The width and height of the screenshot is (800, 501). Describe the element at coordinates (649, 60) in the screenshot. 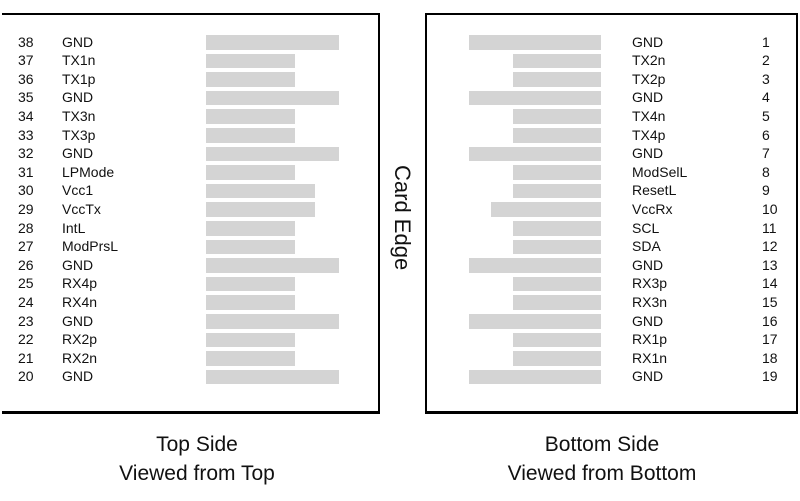

I see `pin-signal-name: TX2n` at that location.